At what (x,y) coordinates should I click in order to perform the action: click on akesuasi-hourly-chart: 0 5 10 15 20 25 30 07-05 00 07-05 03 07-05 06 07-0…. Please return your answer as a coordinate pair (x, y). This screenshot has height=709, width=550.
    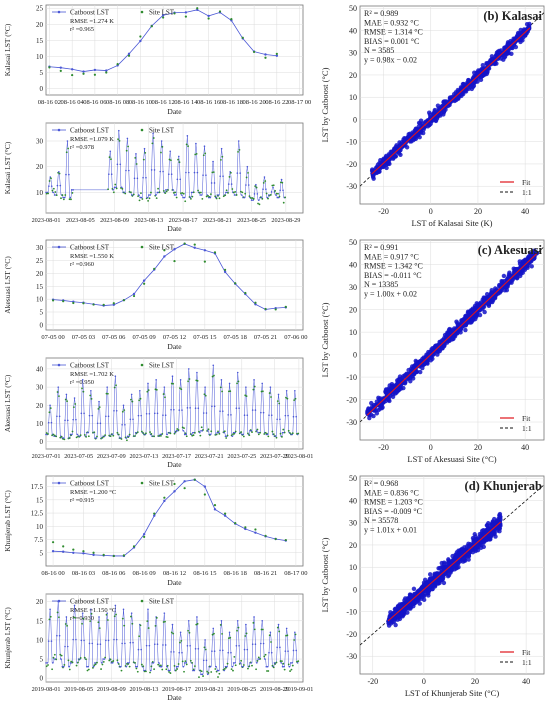
    Looking at the image, I should click on (155, 295).